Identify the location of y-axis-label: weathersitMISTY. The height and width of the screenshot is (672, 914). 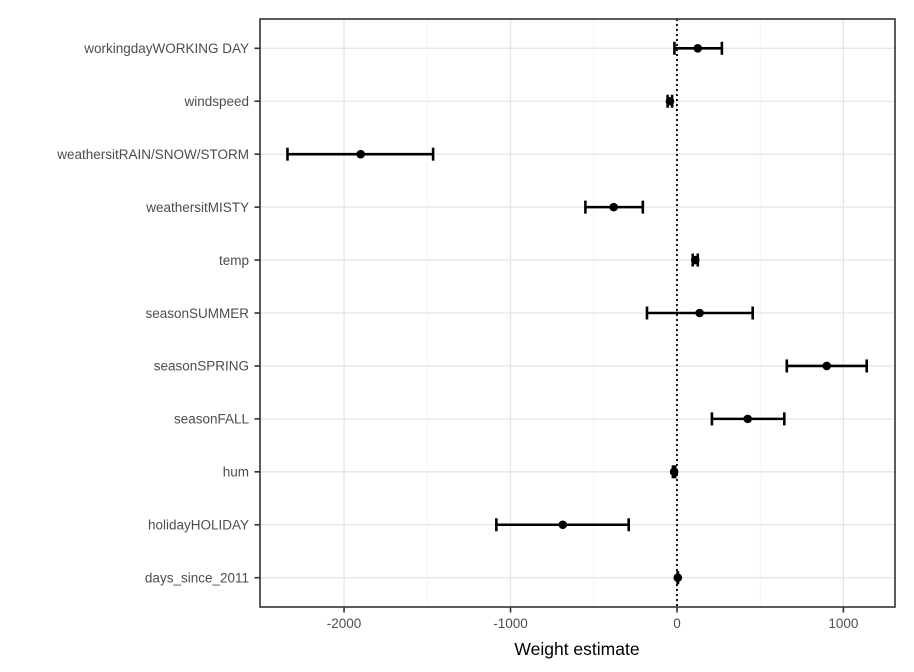
(197, 207).